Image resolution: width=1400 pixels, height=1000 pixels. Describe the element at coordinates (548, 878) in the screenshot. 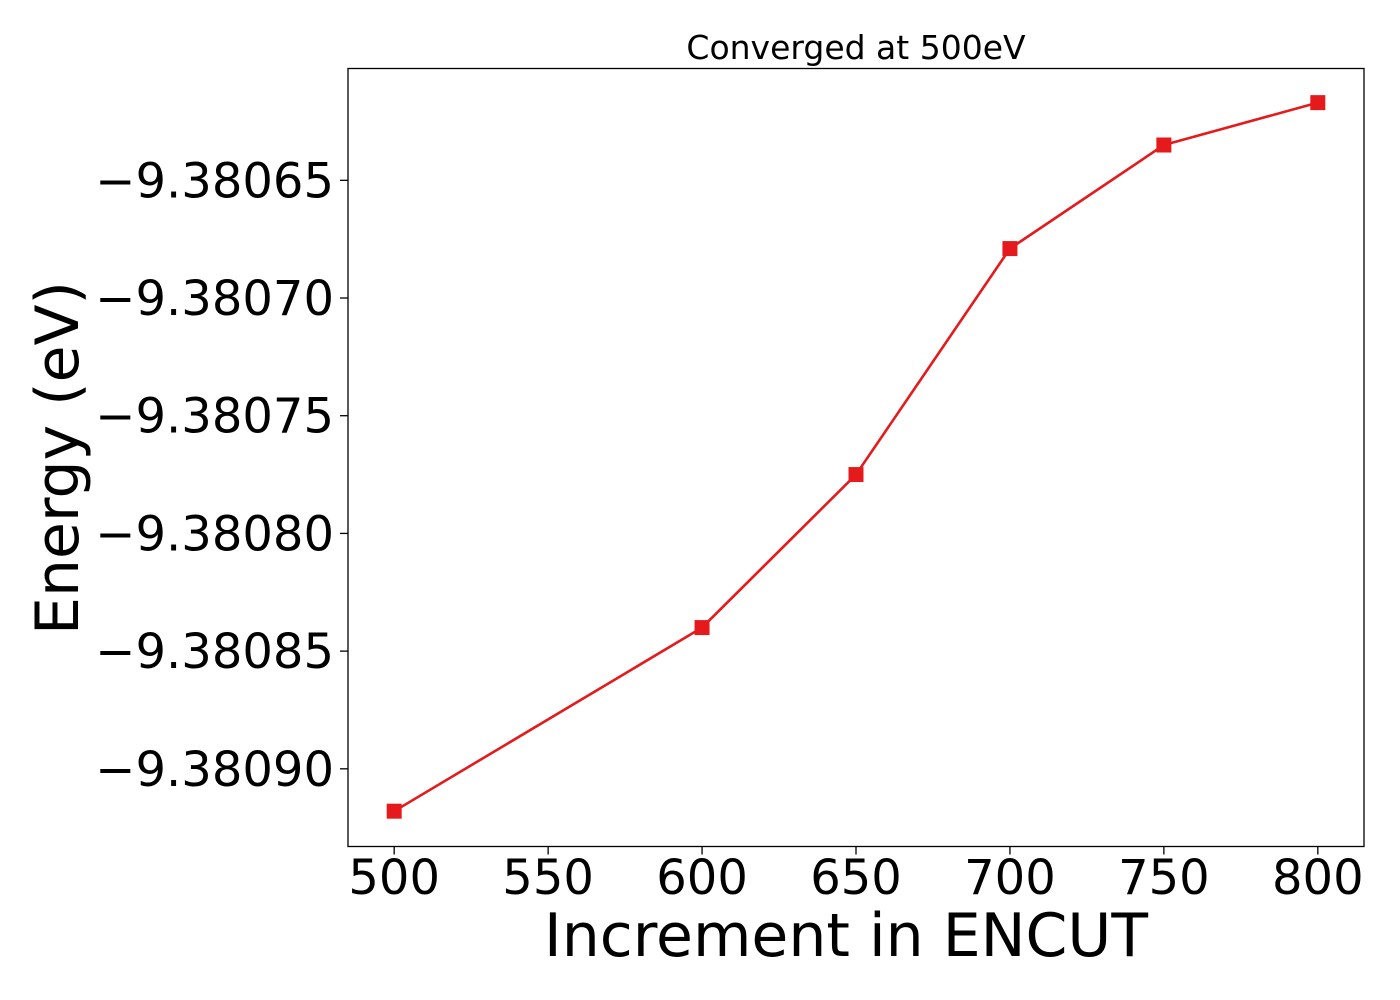

I see `x-tick-label: 550` at that location.